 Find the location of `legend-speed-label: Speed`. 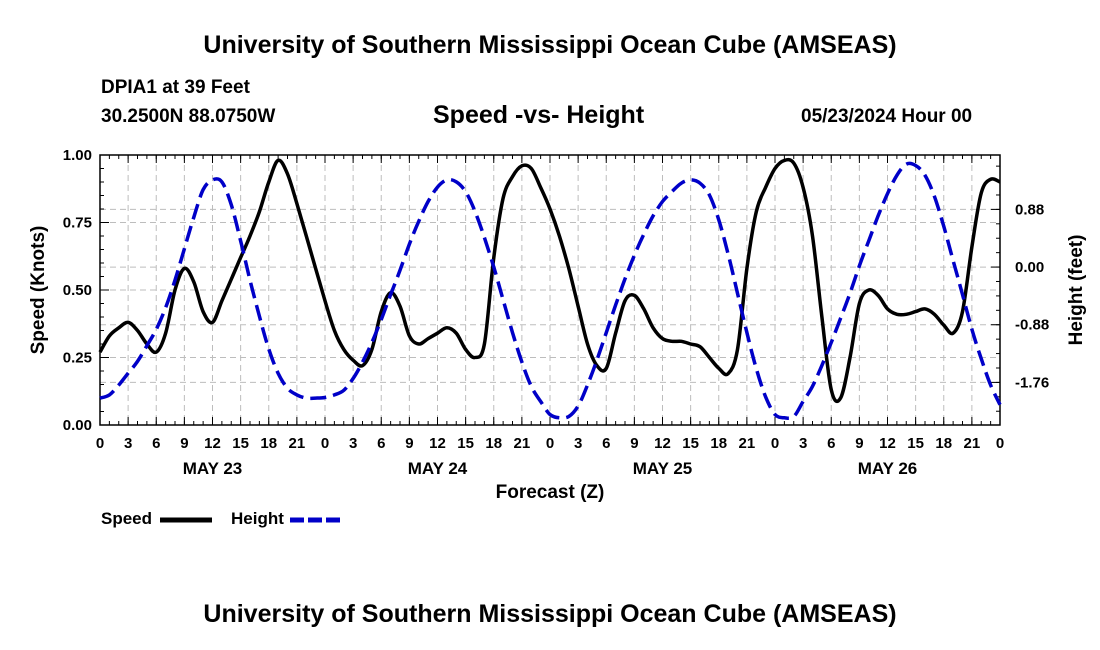

legend-speed-label: Speed is located at coordinates (127, 518).